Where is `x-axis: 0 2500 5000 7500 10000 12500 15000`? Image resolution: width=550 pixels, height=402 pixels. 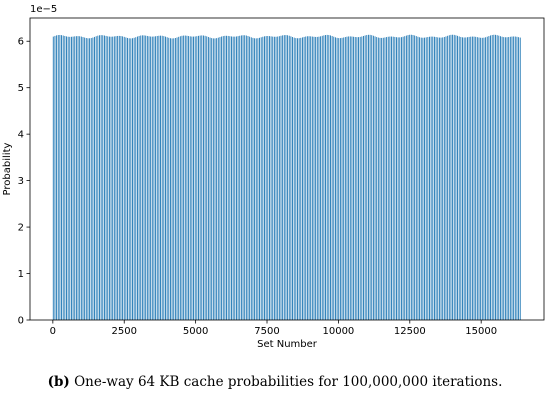 x-axis: 0 2500 5000 7500 10000 12500 15000 is located at coordinates (273, 328).